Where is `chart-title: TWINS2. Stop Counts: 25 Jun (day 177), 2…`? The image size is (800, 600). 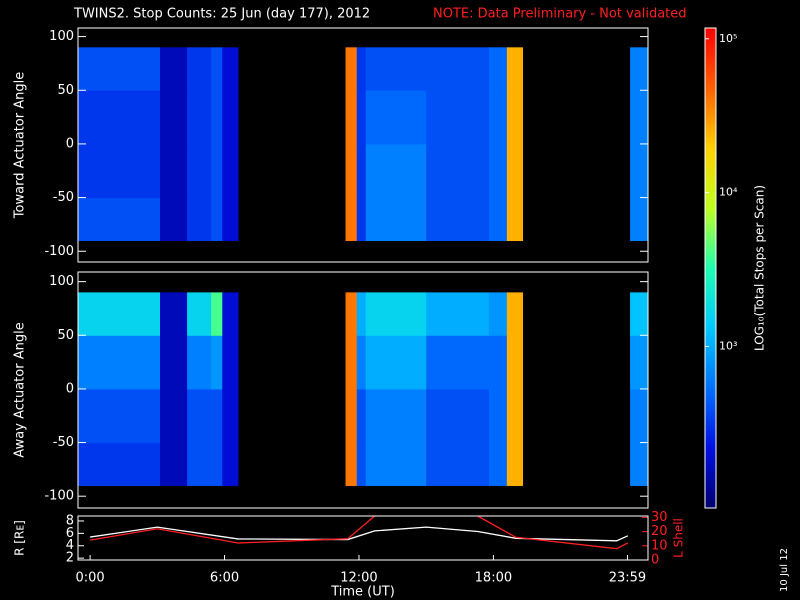 chart-title: TWINS2. Stop Counts: 25 Jun (day 177), 2… is located at coordinates (221, 14).